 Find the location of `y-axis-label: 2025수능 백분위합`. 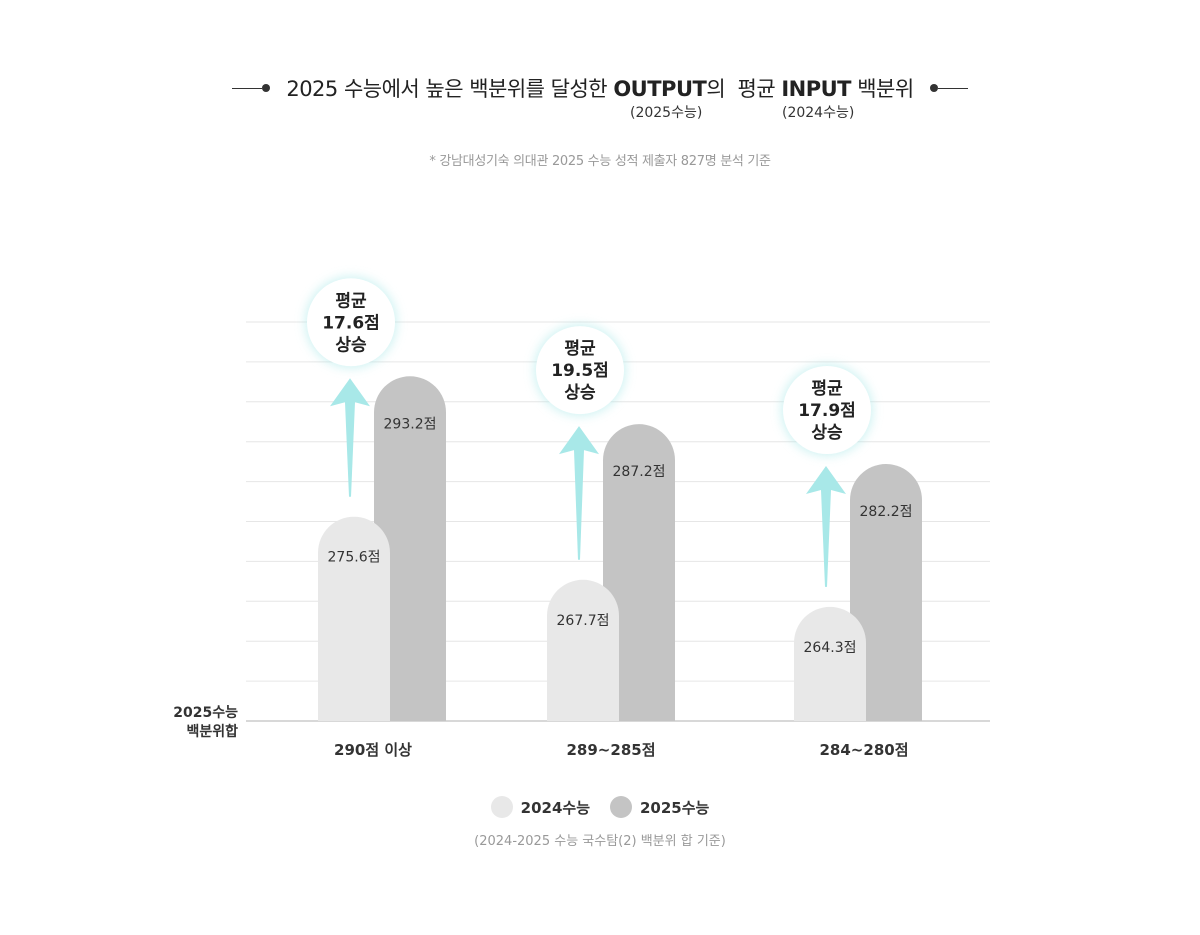

y-axis-label: 2025수능 백분위합 is located at coordinates (205, 722).